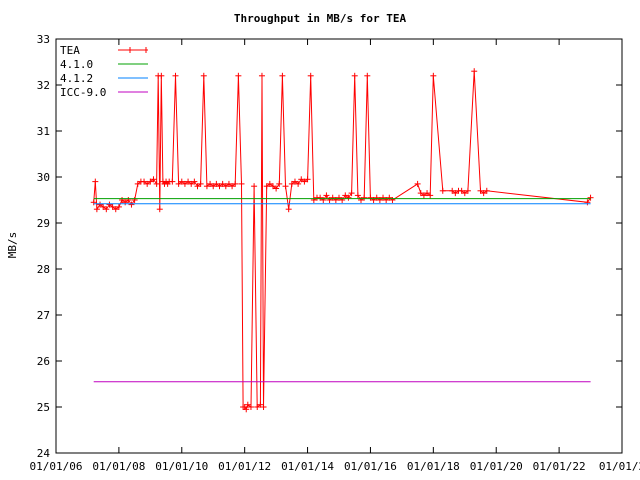  Describe the element at coordinates (44, 453) in the screenshot. I see `y-tick-label: 24` at that location.